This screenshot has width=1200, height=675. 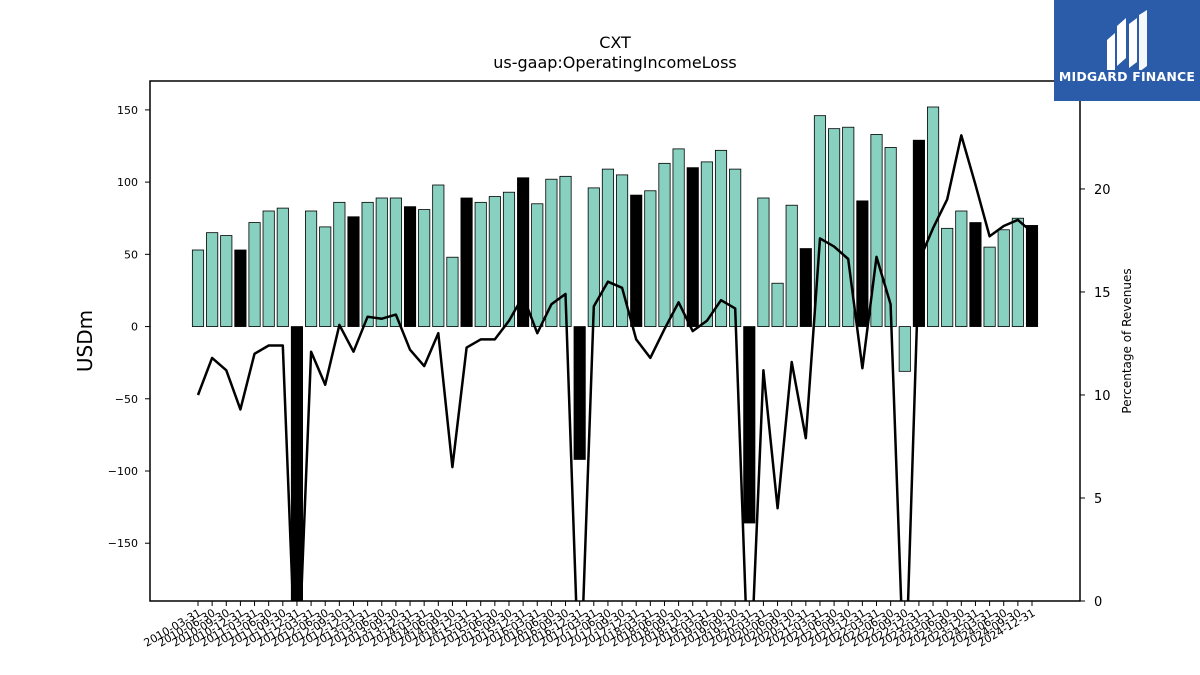 I want to click on y-tick-label: 100, so click(x=127, y=182).